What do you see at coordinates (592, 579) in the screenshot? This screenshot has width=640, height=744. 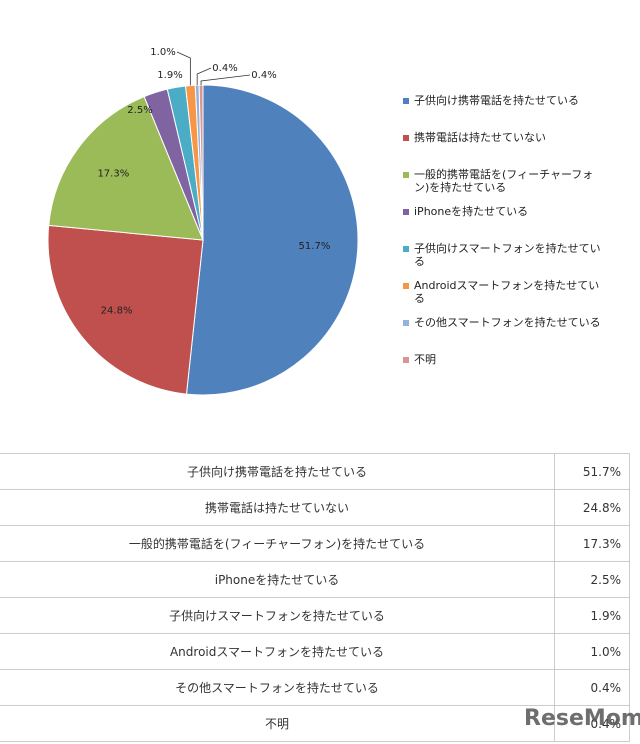 I see `row-value: 2.5%` at bounding box center [592, 579].